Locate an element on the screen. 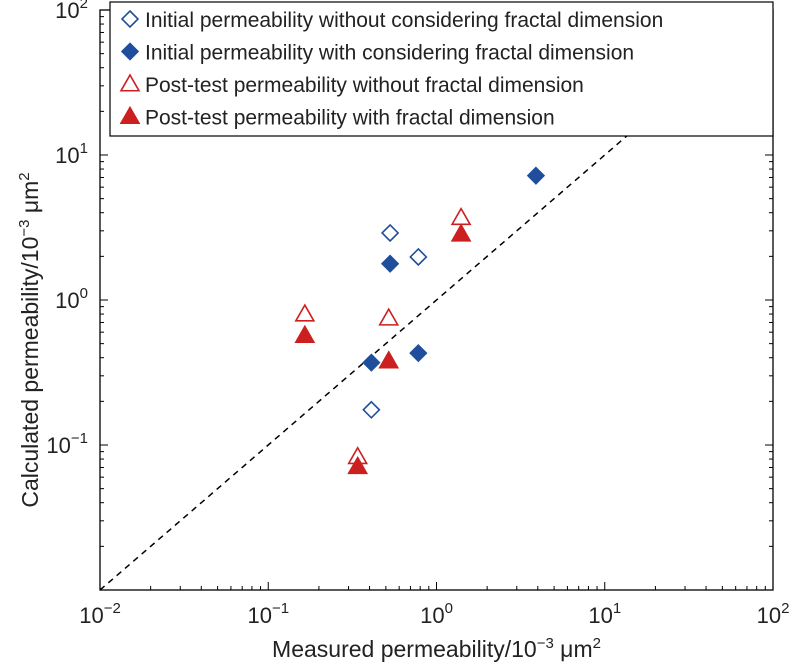  y-tick-label: 10⁰ is located at coordinates (71, 299).